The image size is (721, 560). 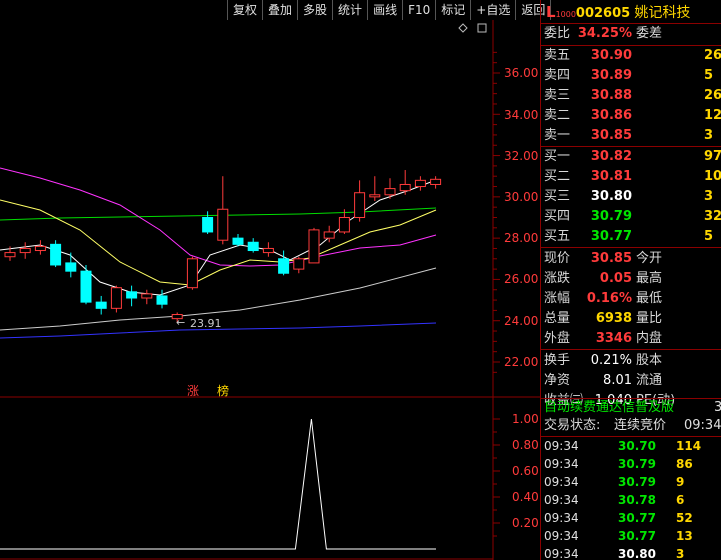 What do you see at coordinates (521, 197) in the screenshot?
I see `price-tick: 30.00` at bounding box center [521, 197].